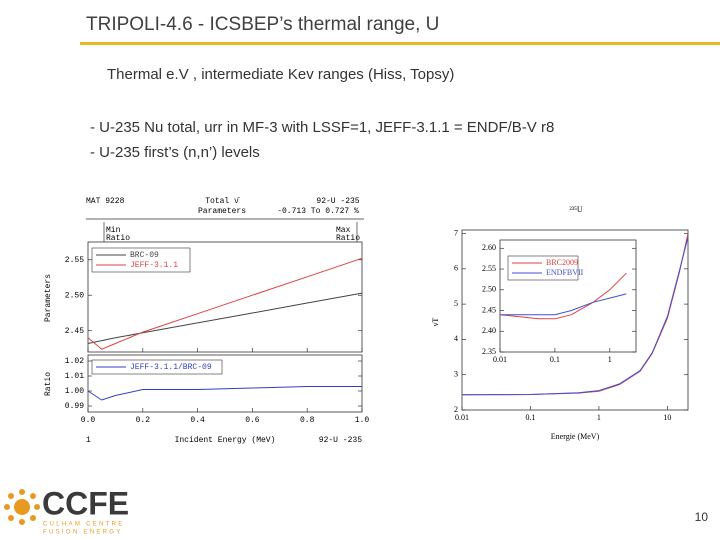  I want to click on page-number: 10, so click(702, 517).